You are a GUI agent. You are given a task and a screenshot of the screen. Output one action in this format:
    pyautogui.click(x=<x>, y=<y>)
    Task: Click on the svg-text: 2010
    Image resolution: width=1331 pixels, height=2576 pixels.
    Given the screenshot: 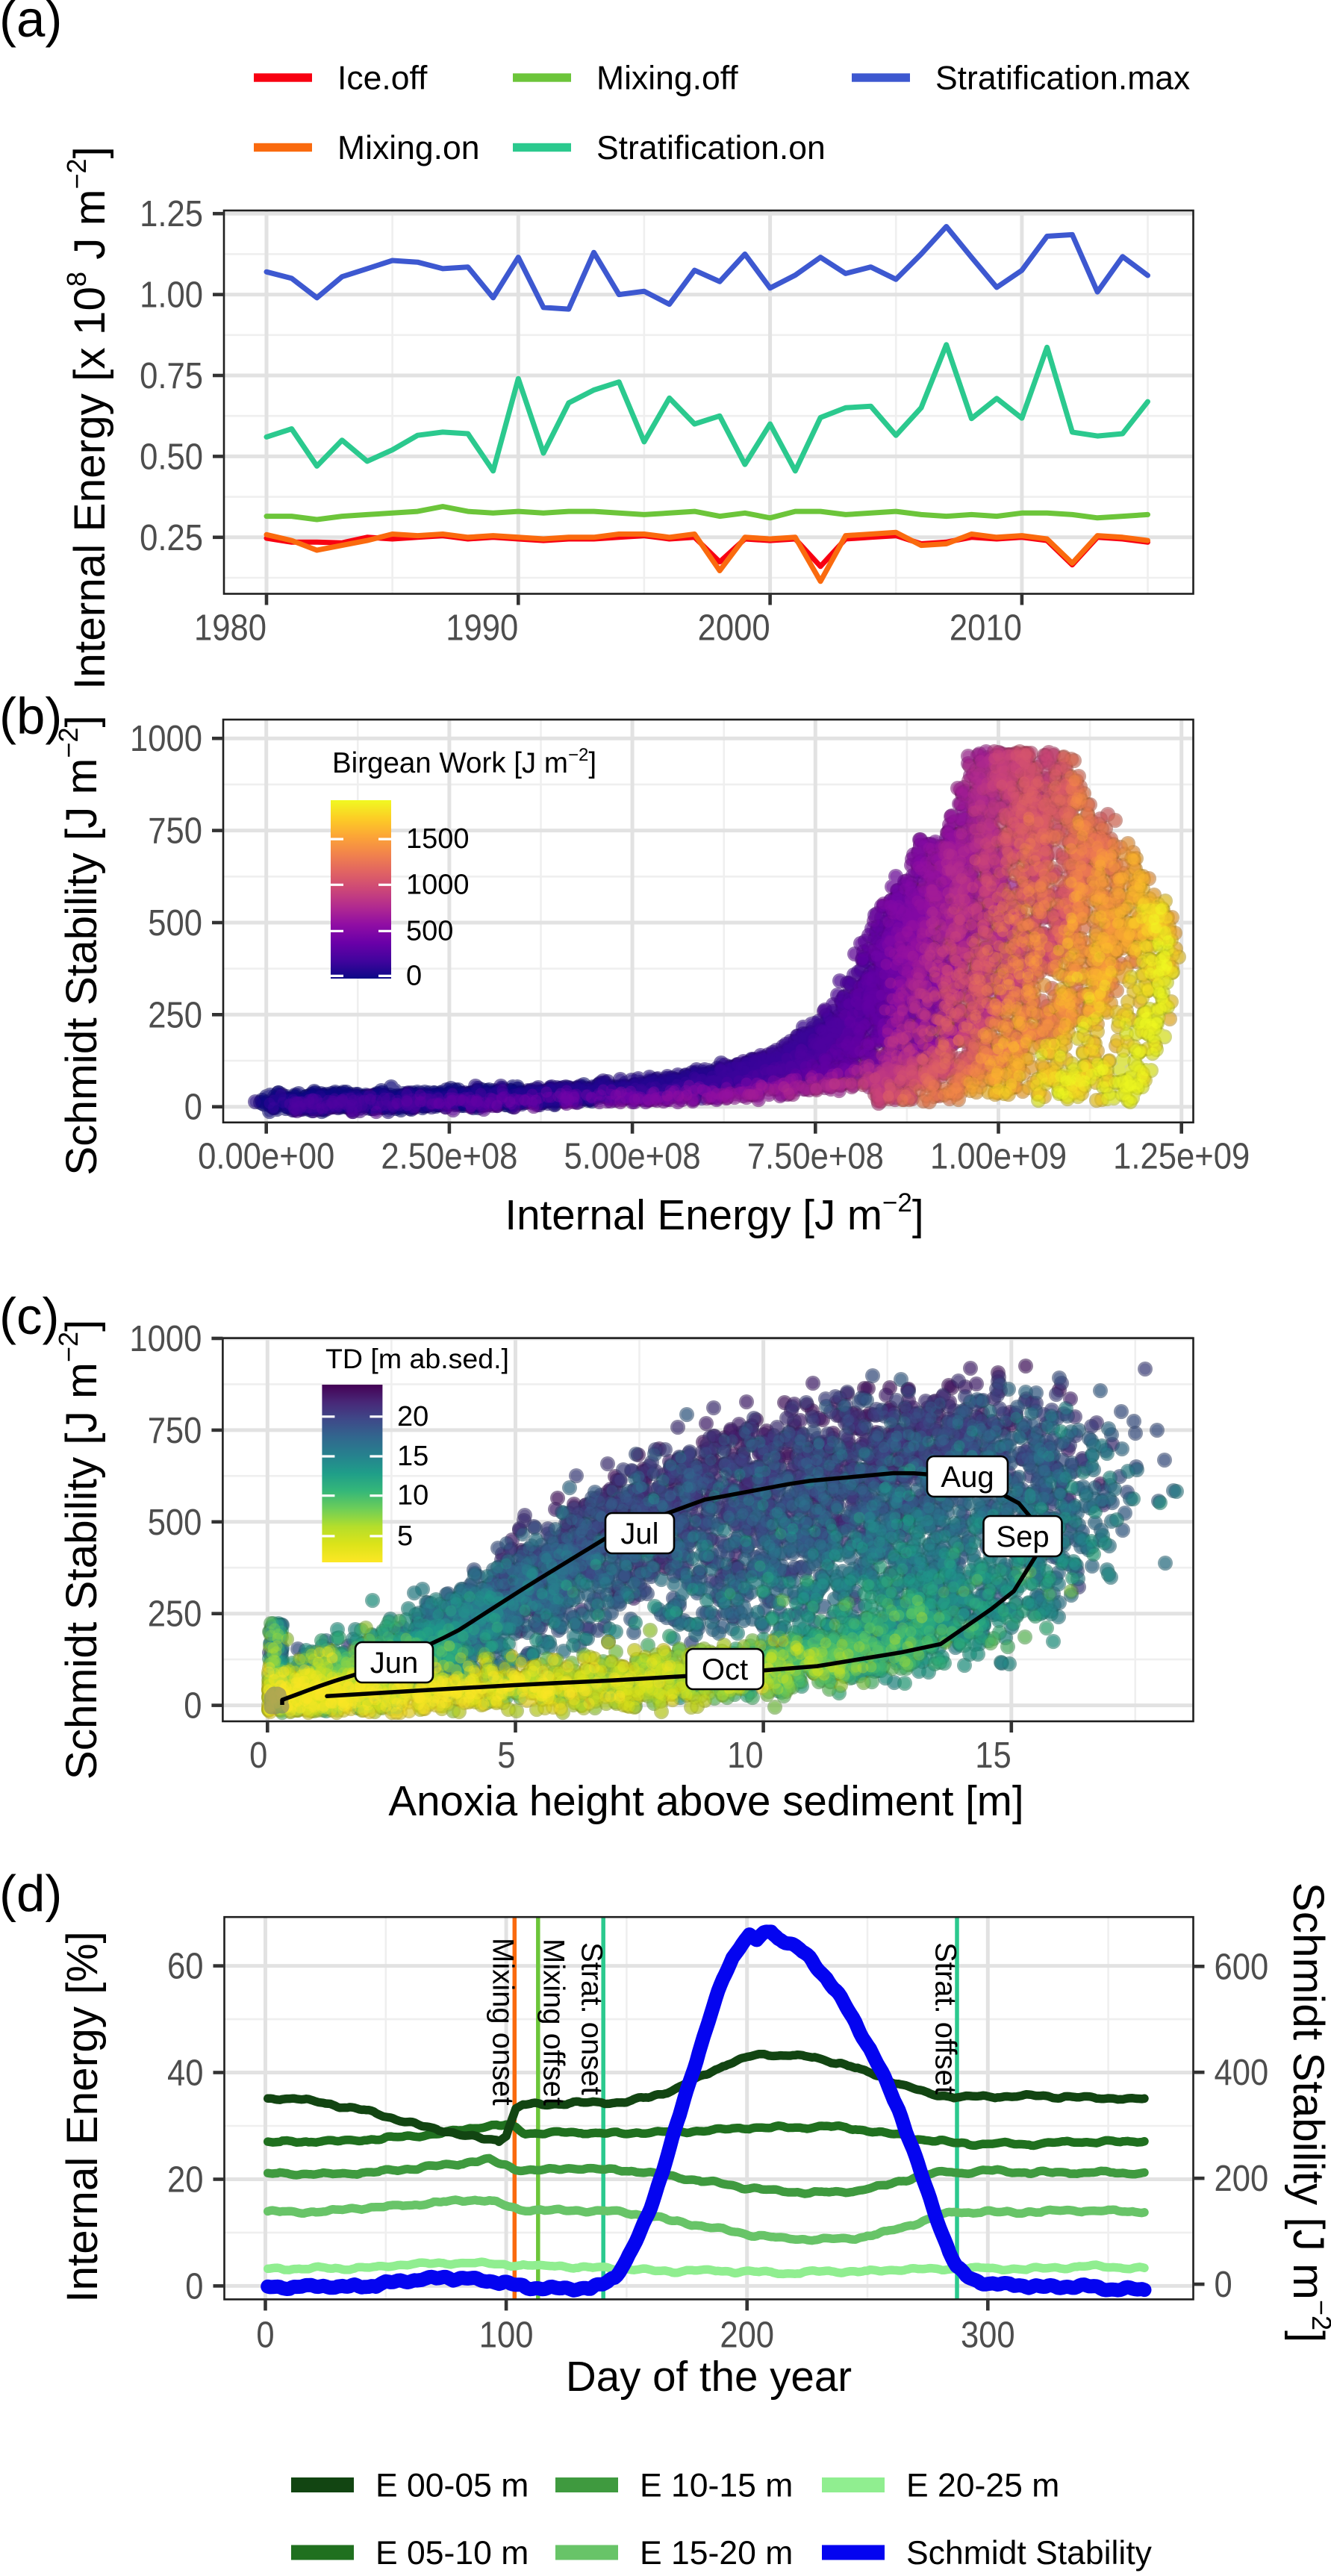 What is the action you would take?
    pyautogui.click(x=986, y=628)
    